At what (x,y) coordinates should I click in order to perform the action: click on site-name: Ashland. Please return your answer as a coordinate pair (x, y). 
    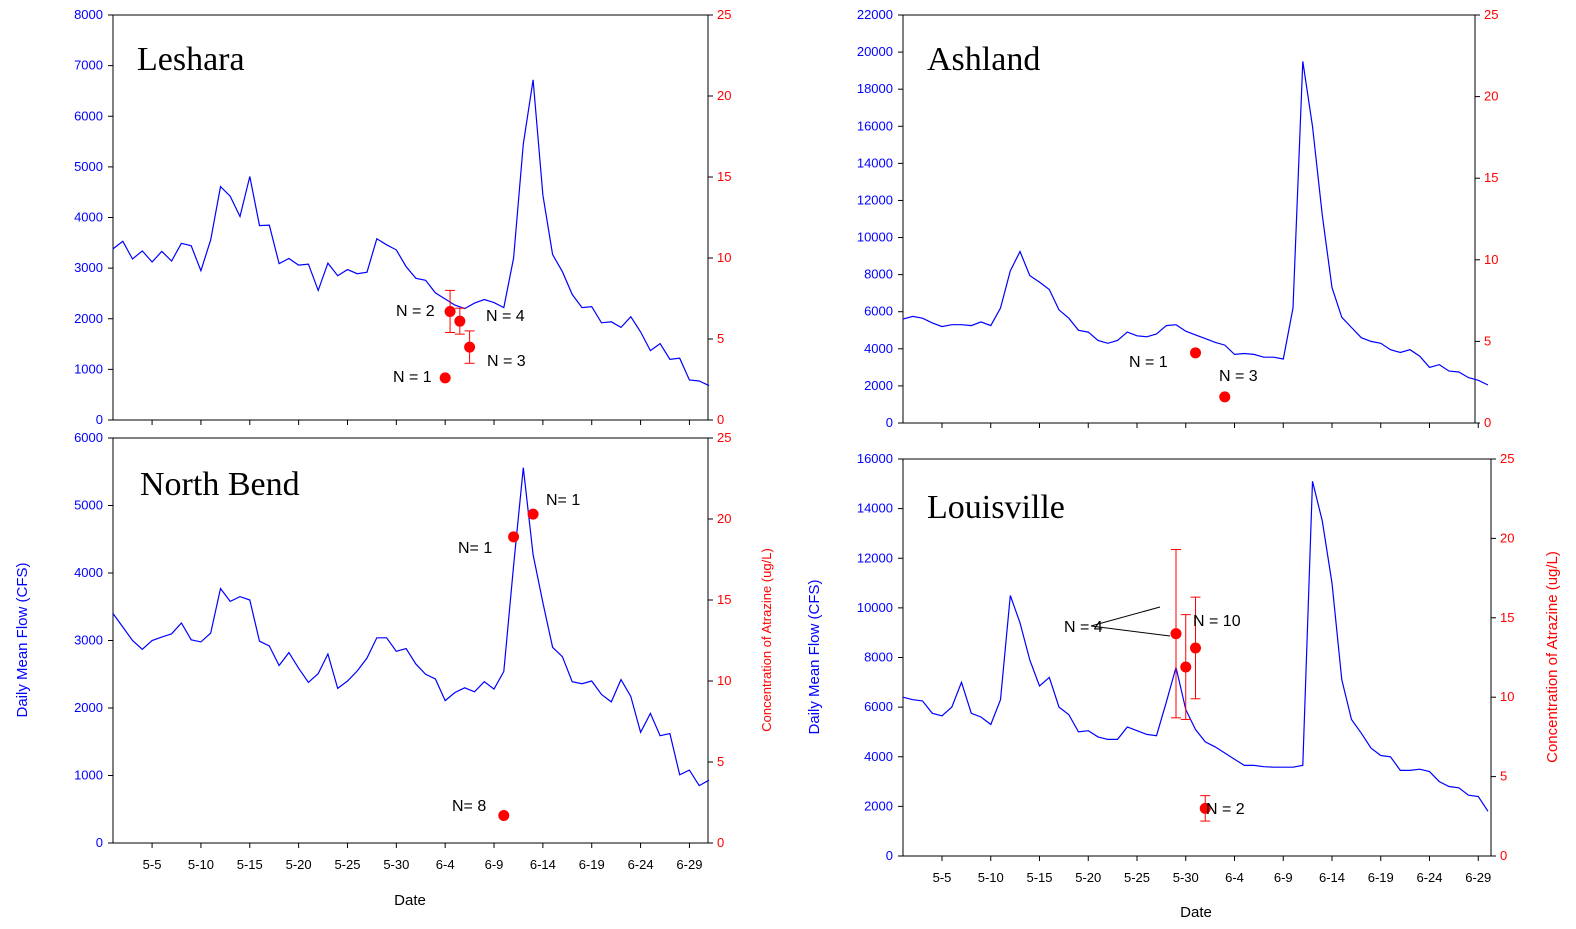
    Looking at the image, I should click on (983, 59).